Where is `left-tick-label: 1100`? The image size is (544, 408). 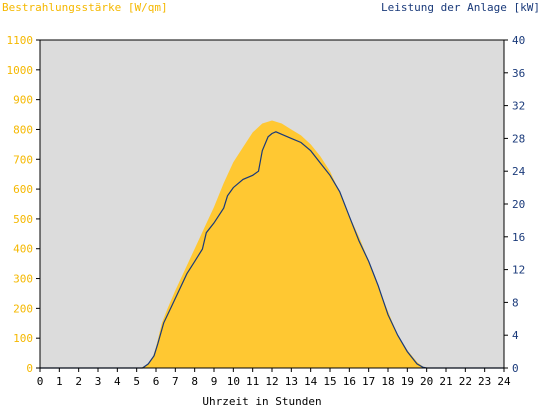 left-tick-label: 1100 is located at coordinates (20, 40).